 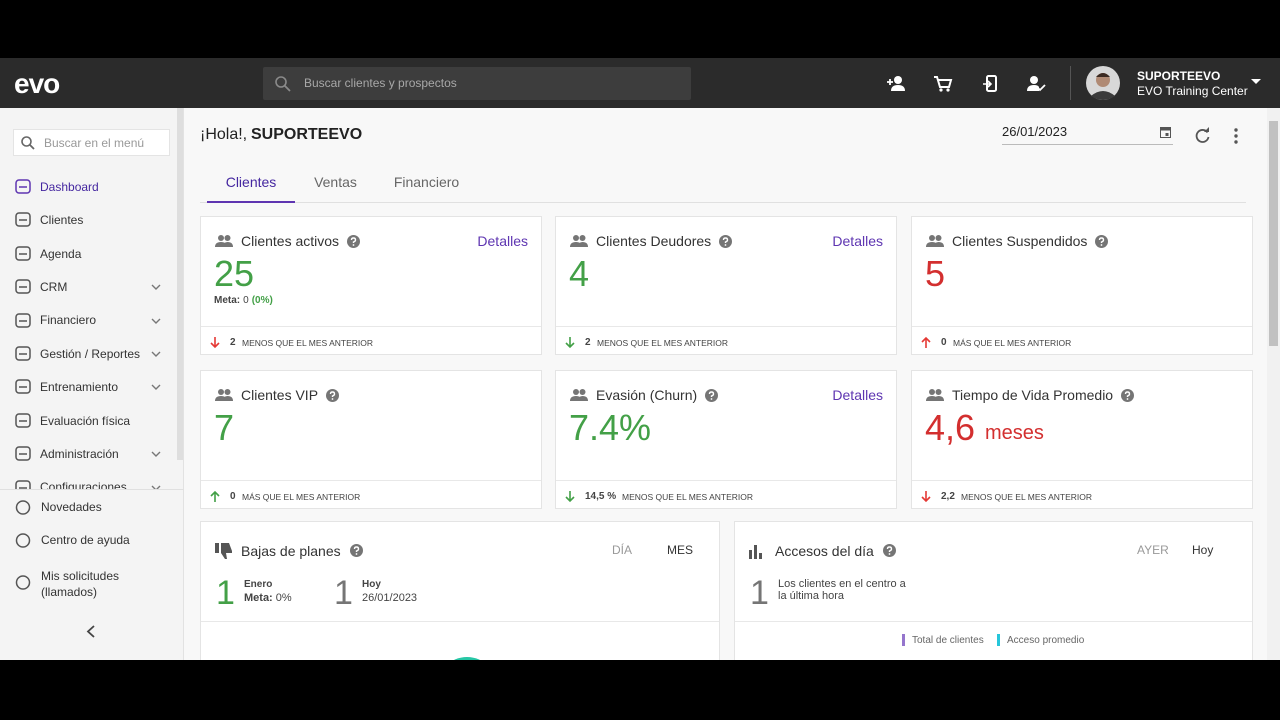 I want to click on menu-item: Clientes, so click(x=88, y=220).